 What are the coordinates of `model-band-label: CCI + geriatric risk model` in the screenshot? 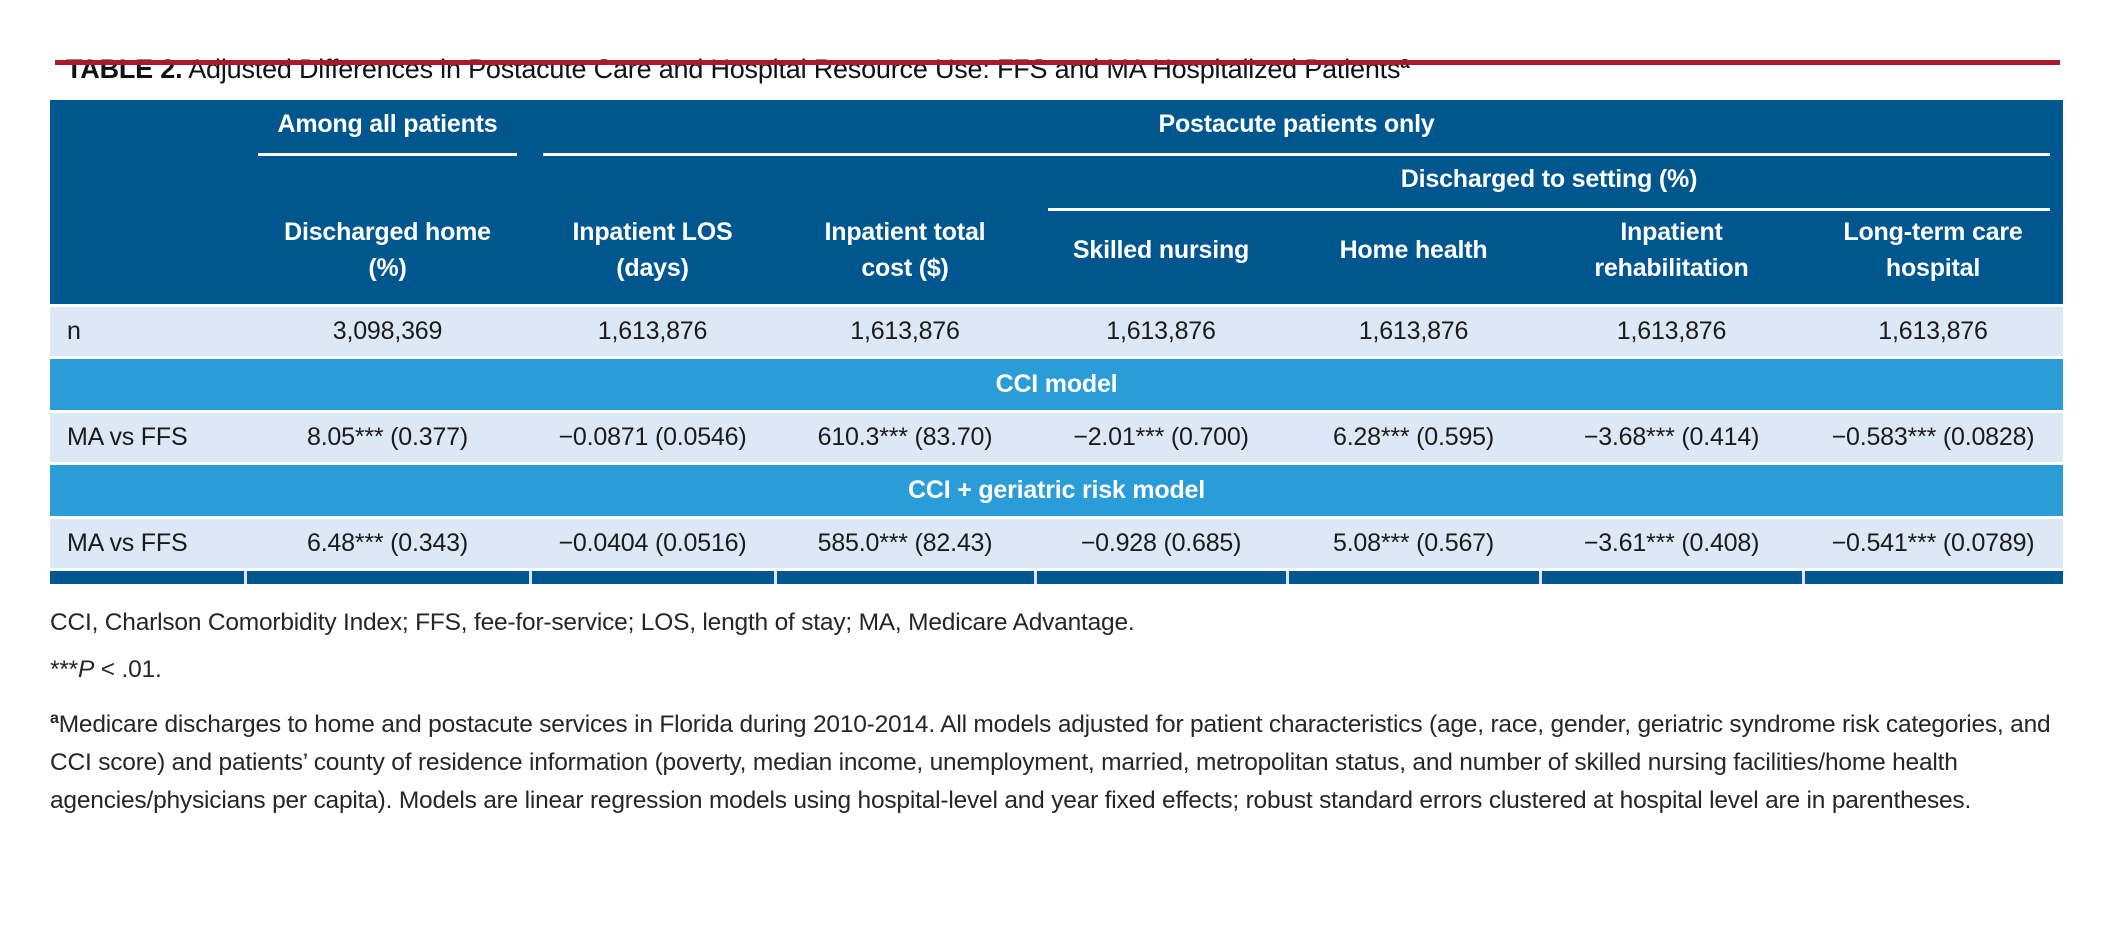 It's located at (1057, 489).